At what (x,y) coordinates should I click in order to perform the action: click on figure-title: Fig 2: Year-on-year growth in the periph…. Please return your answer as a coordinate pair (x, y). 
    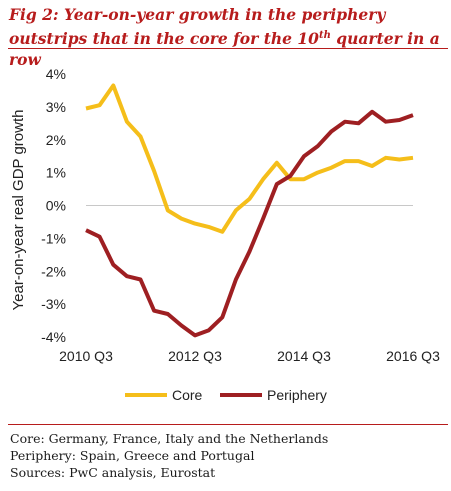
    Looking at the image, I should click on (227, 37).